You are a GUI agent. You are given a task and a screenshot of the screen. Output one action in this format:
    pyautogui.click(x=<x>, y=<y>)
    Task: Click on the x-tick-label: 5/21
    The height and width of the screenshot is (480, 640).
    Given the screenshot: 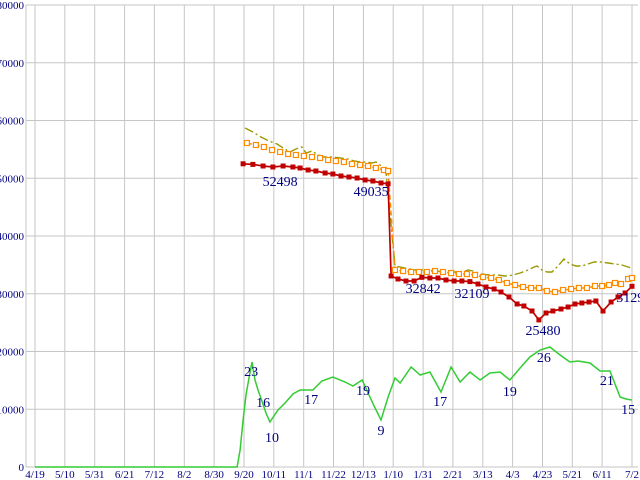 What is the action you would take?
    pyautogui.click(x=573, y=474)
    